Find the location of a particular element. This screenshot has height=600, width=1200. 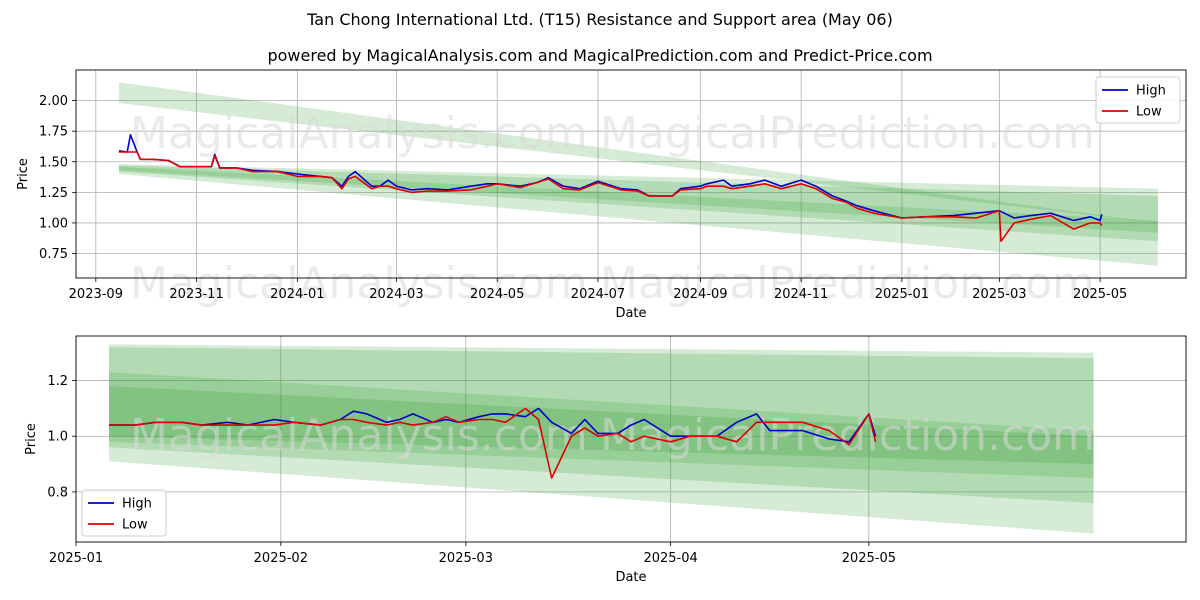

x-tick-label: 2024-11 is located at coordinates (801, 294).